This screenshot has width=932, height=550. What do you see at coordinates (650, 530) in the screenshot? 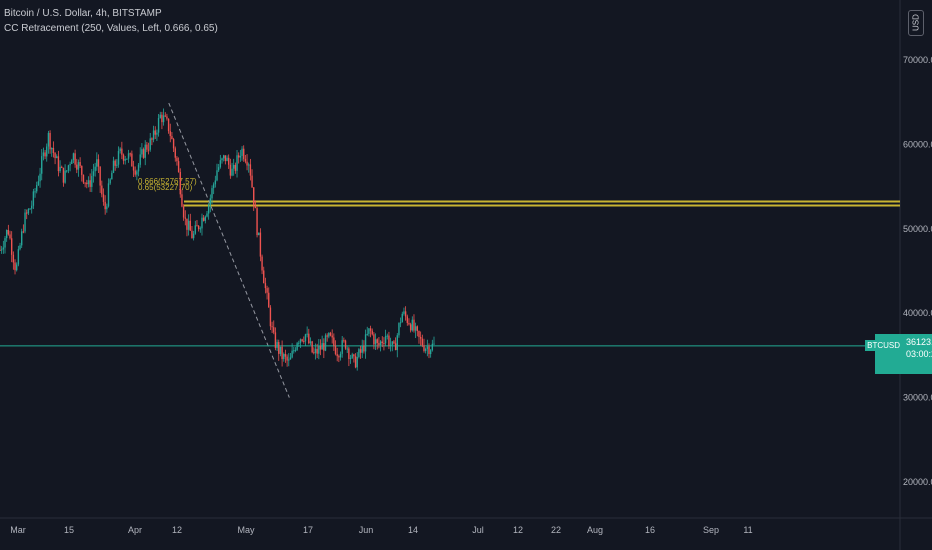
I see `x-tick-label: 16` at bounding box center [650, 530].